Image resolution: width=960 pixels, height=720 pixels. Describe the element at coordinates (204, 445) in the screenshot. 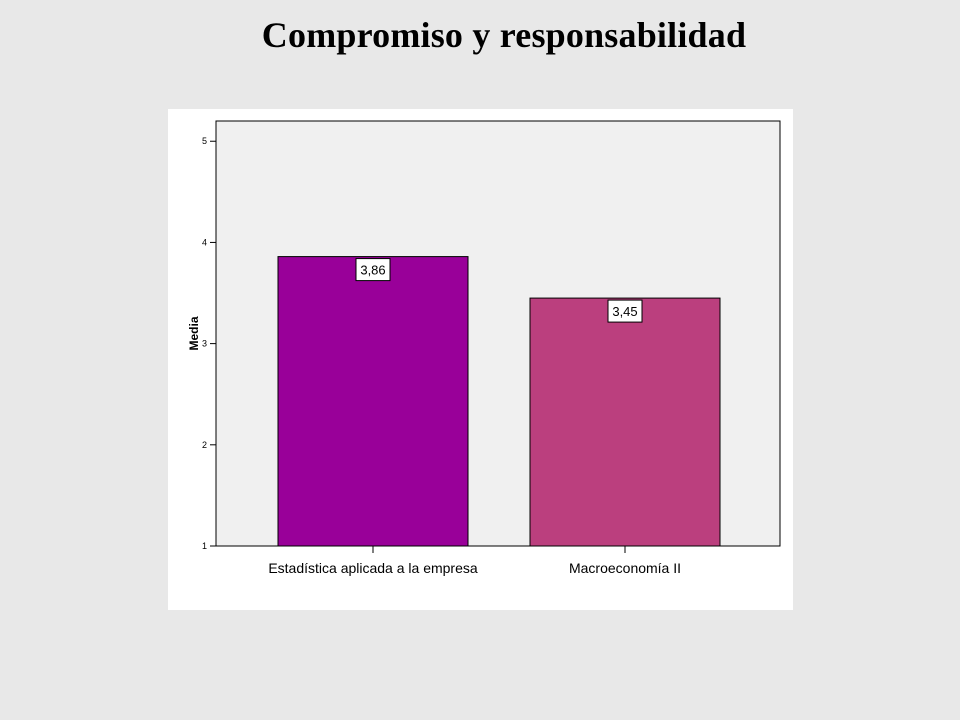

I see `y-tick-label: 2` at that location.